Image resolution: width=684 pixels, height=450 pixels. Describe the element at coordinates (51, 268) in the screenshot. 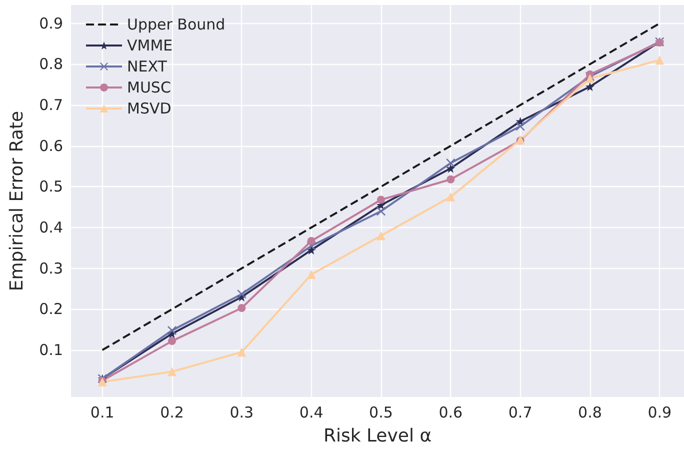

I see `y-tick-label: 0.3` at that location.